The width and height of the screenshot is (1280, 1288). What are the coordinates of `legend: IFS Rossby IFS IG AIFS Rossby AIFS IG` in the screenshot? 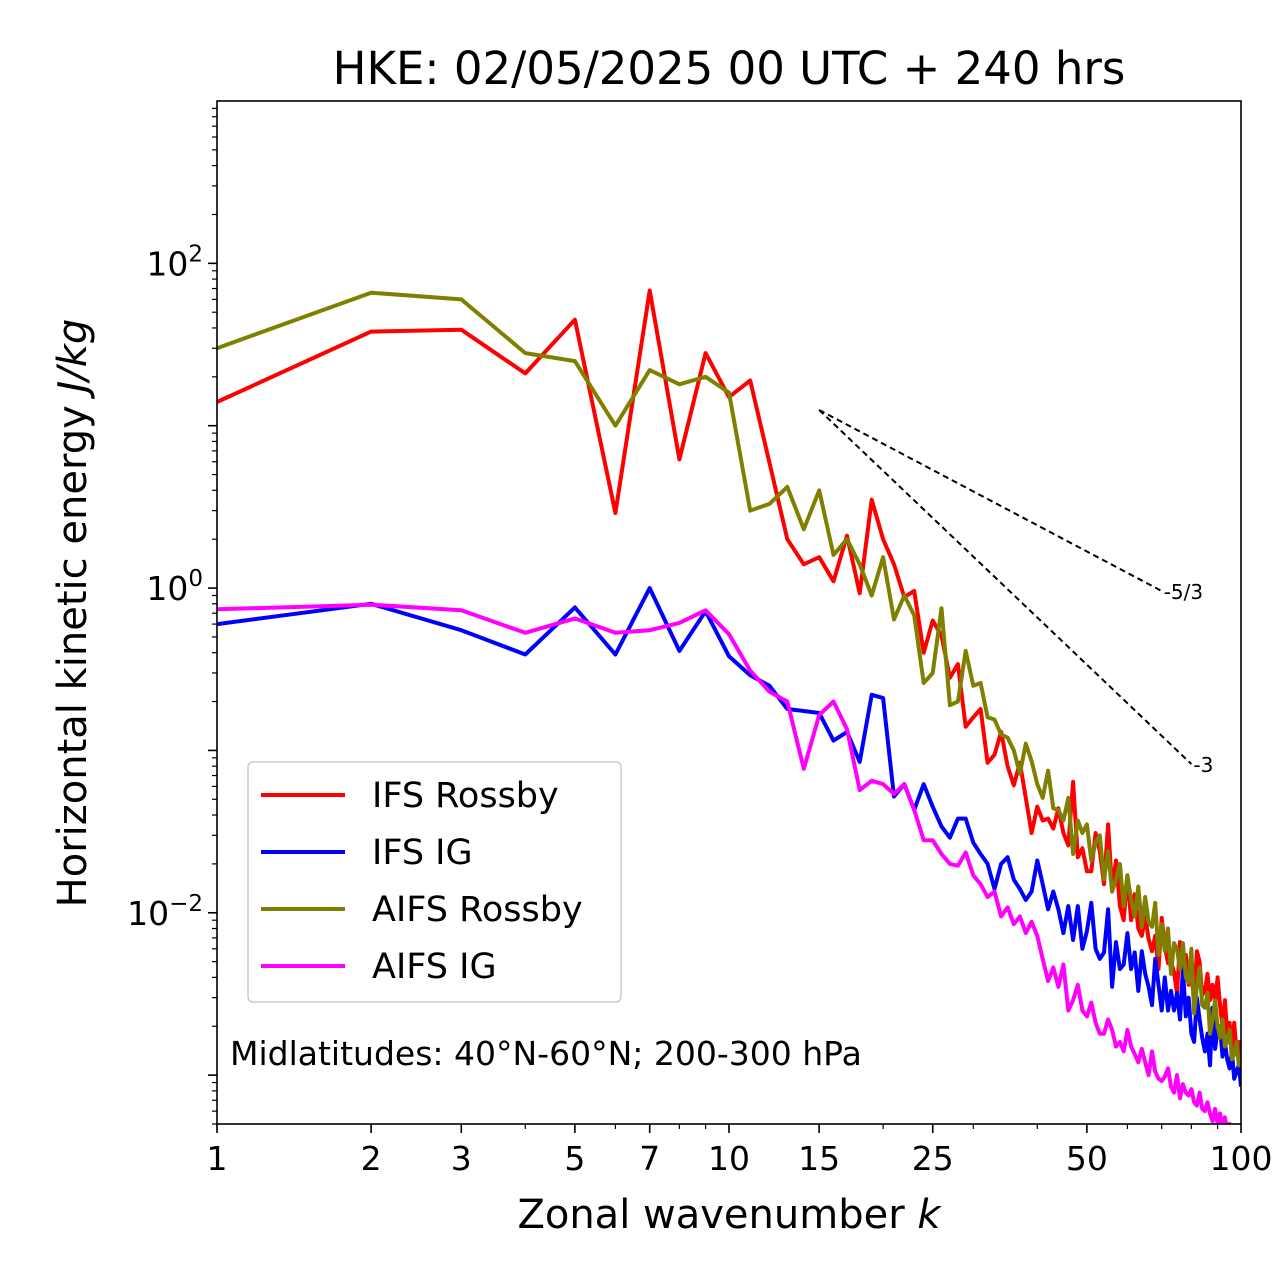 It's located at (434, 882).